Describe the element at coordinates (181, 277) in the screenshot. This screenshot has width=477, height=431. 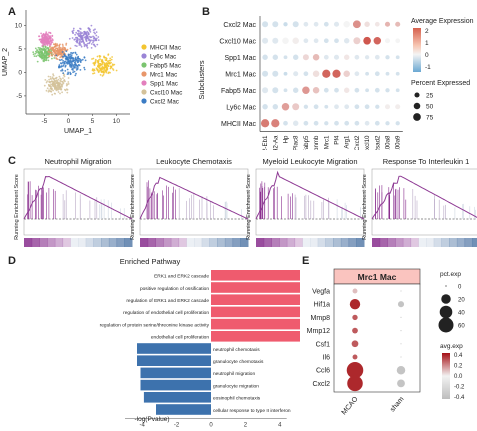
I see `pathway-label: ERK1 and ERK2 cascade` at that location.